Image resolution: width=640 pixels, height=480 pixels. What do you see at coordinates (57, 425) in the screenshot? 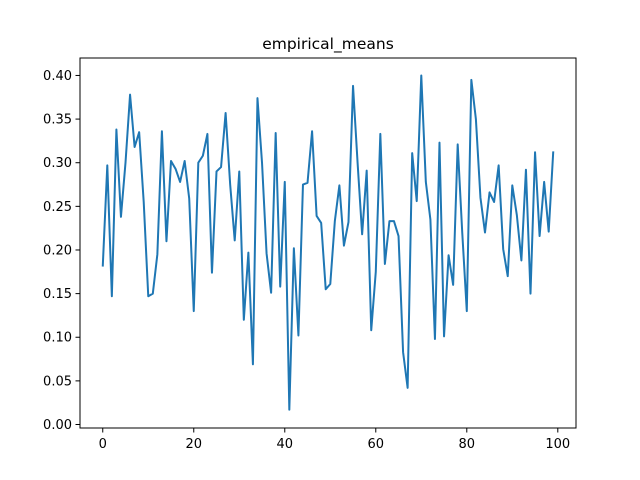
I see `y-tick-label: 0.00` at bounding box center [57, 425].